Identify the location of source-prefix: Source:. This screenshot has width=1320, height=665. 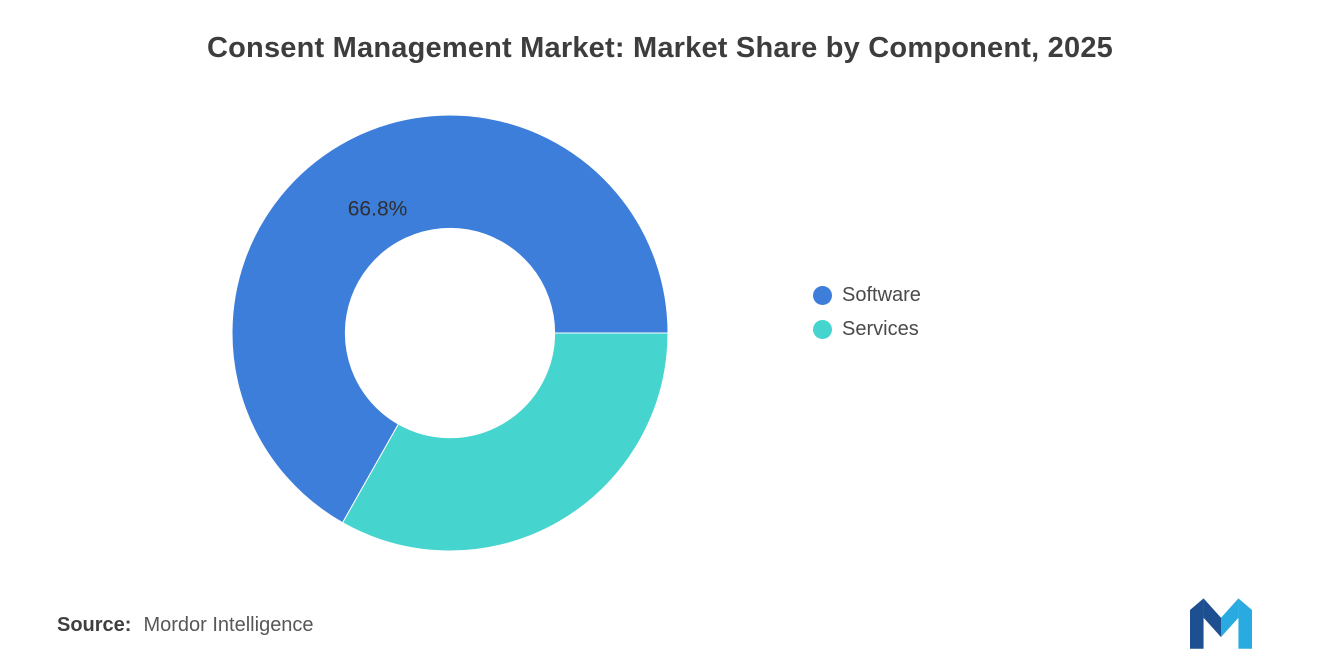
(94, 625).